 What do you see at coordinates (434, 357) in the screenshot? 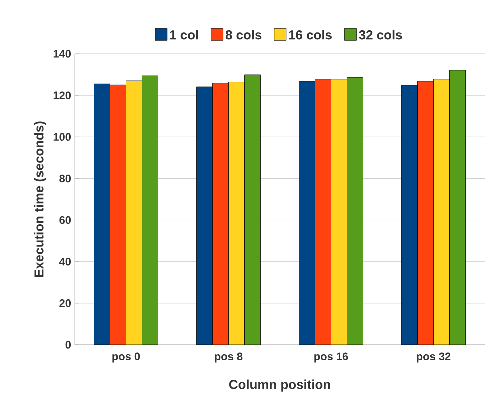
I see `x-tick-label: pos 32` at bounding box center [434, 357].